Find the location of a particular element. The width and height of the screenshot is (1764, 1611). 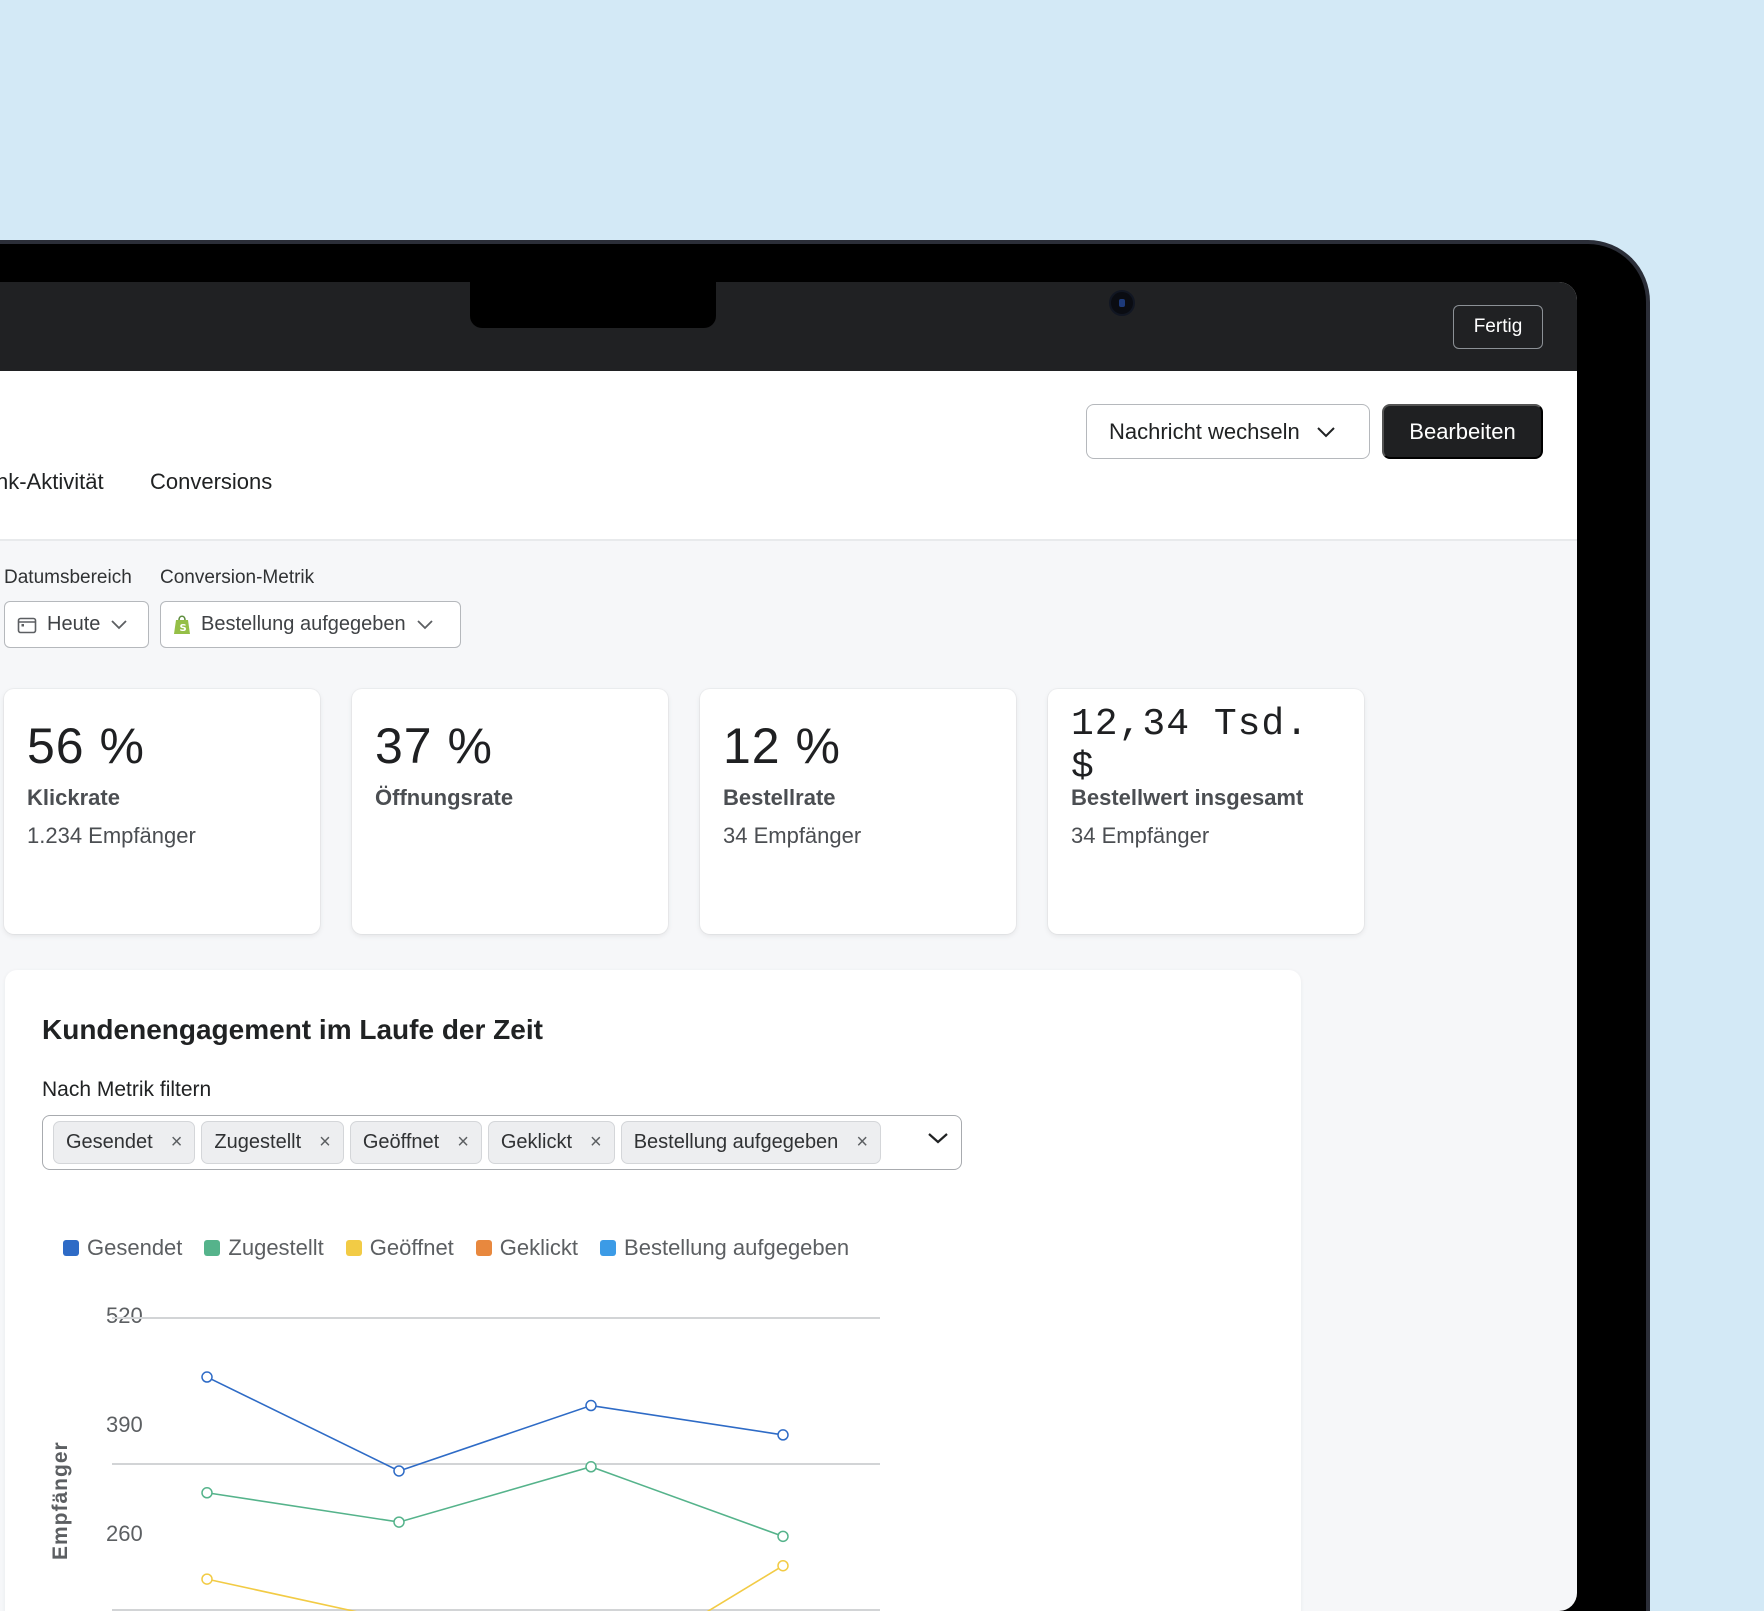

filter-chip-opened: Geöffnet × is located at coordinates (415, 1142).